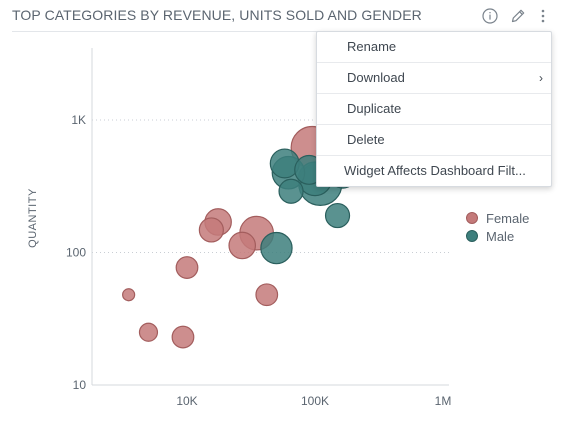  Describe the element at coordinates (76, 253) in the screenshot. I see `y-tick-label: 100` at that location.